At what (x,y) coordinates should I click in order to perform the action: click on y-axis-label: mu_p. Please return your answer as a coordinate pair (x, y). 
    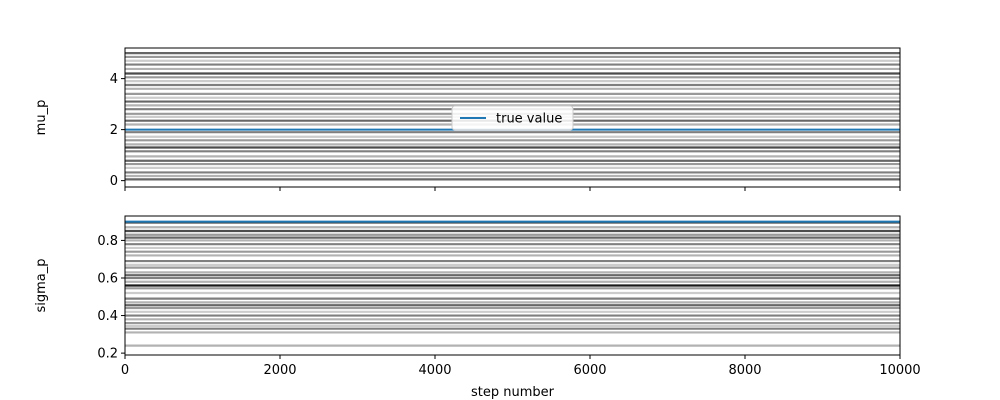
    Looking at the image, I should click on (41, 118).